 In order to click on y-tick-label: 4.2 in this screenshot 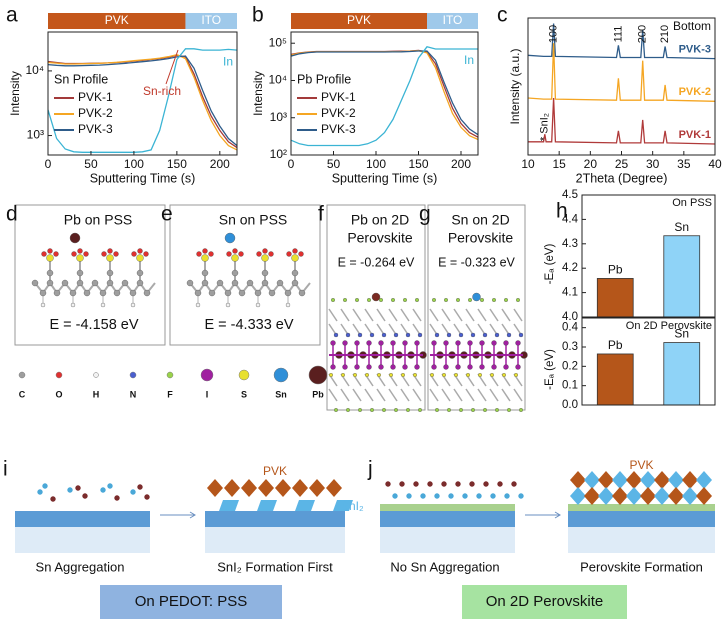, I will do `click(570, 268)`.